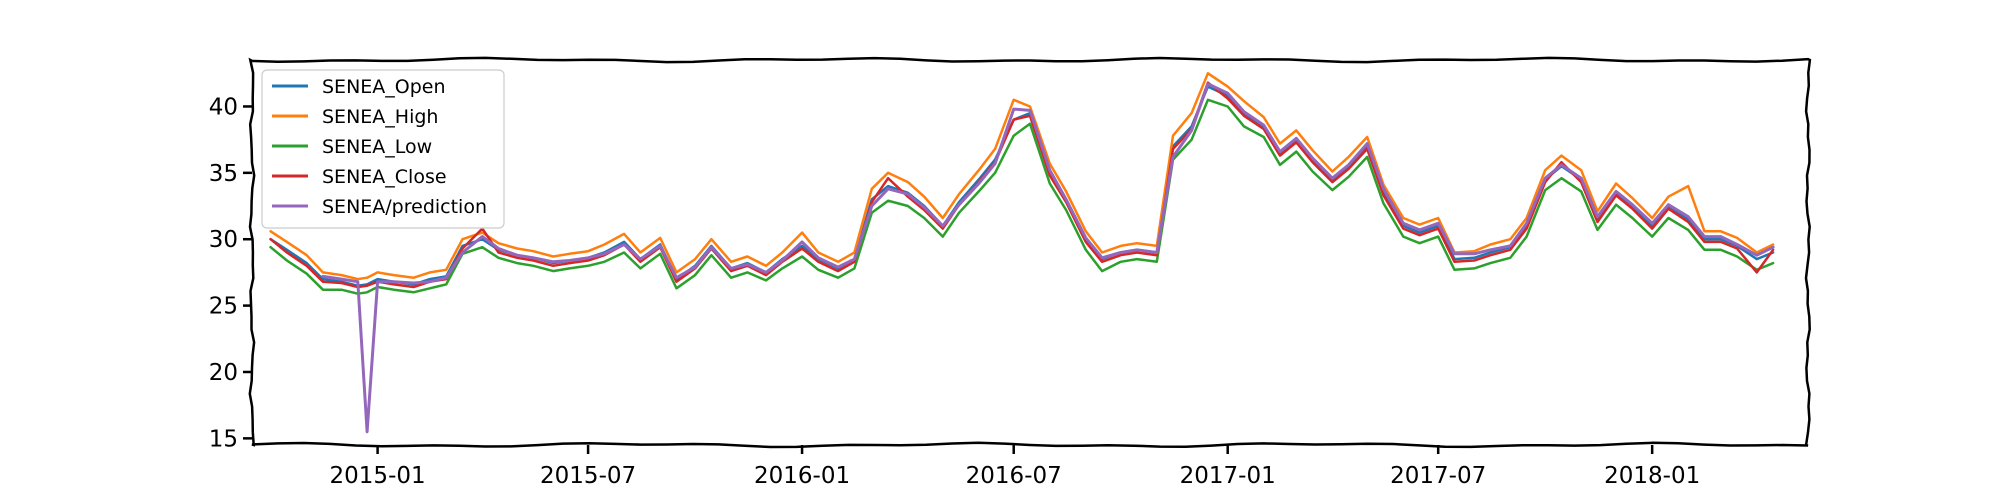 This screenshot has width=2000, height=500. I want to click on legend-label: SENEA_High, so click(380, 117).